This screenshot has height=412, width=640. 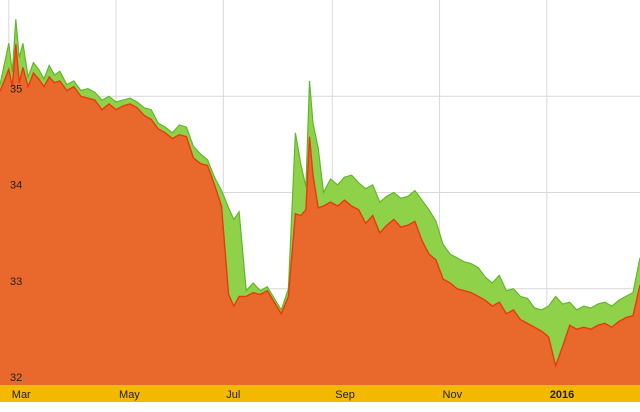 What do you see at coordinates (16, 282) in the screenshot?
I see `y-tick-label: 33` at bounding box center [16, 282].